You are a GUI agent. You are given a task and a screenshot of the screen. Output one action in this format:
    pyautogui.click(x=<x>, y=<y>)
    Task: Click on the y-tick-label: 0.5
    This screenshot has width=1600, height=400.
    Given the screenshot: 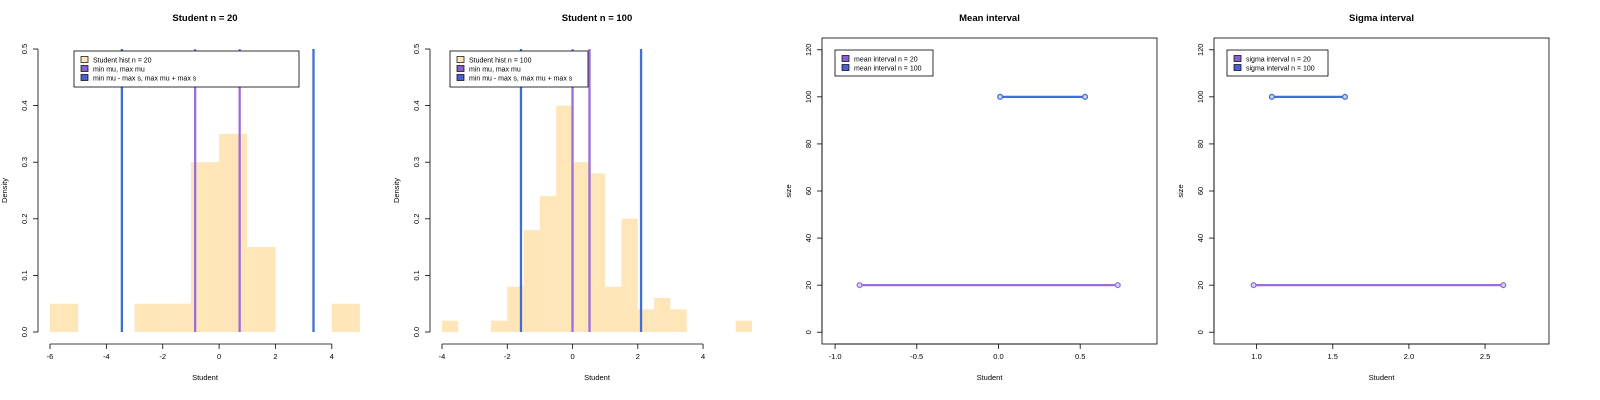 What is the action you would take?
    pyautogui.click(x=416, y=49)
    